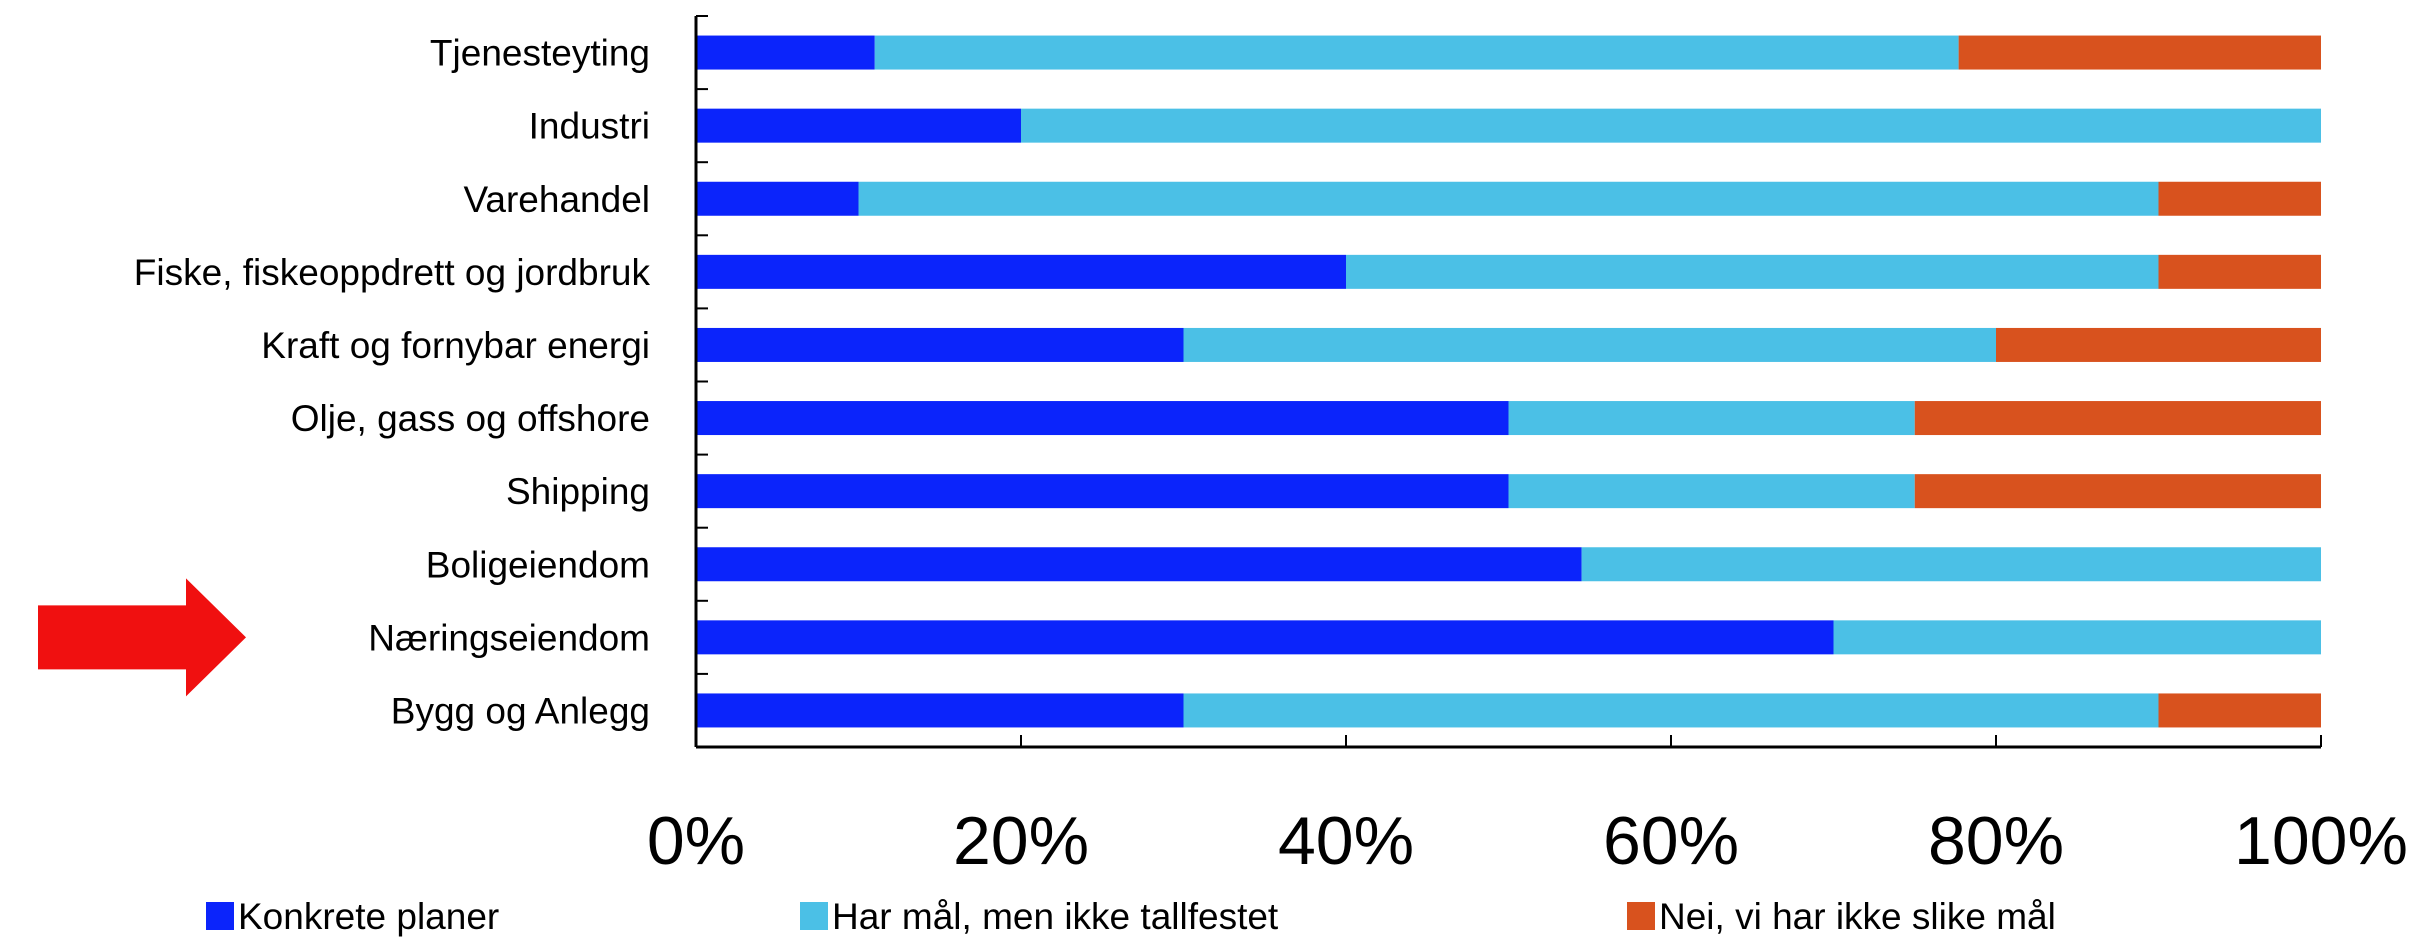 Image resolution: width=2412 pixels, height=950 pixels. What do you see at coordinates (940, 710) in the screenshot?
I see `bar-bygg-og-anlegg-konkrete-planer` at bounding box center [940, 710].